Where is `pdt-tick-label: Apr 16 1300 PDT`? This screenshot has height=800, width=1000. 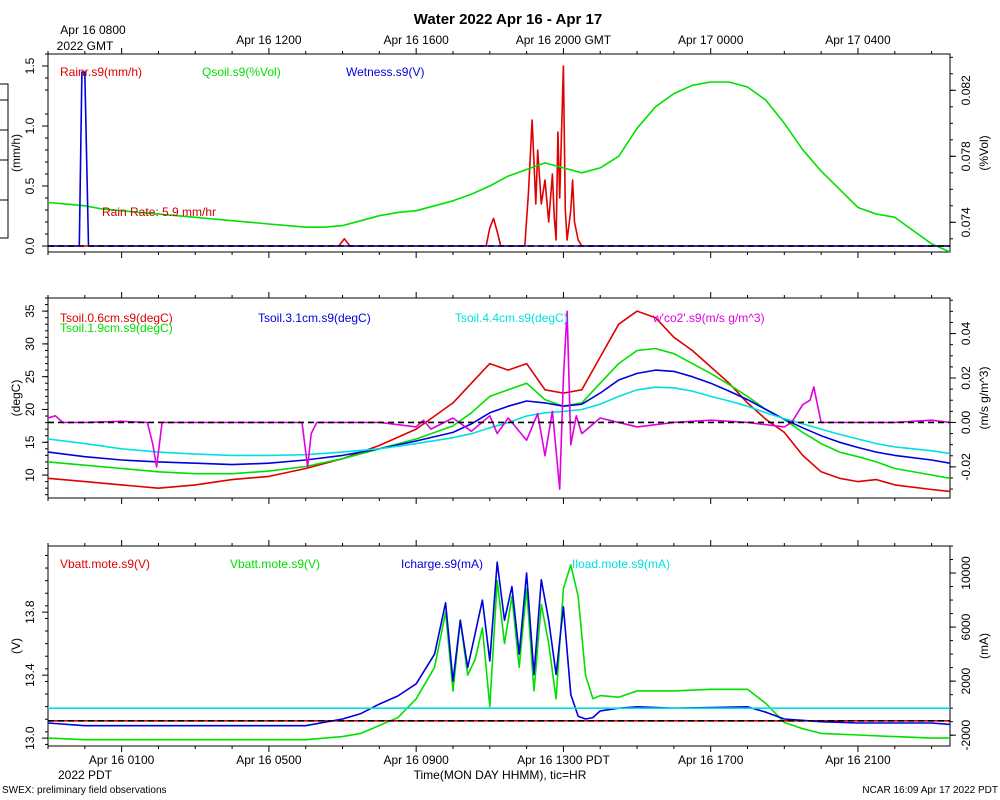 pdt-tick-label: Apr 16 1300 PDT is located at coordinates (563, 760).